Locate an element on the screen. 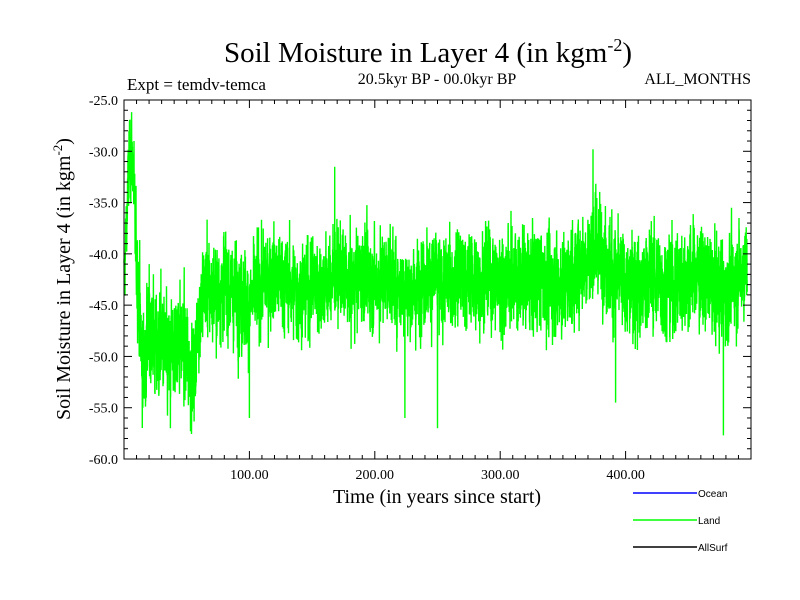 This screenshot has width=800, height=600. legend-label-ocean: Ocean is located at coordinates (712, 494).